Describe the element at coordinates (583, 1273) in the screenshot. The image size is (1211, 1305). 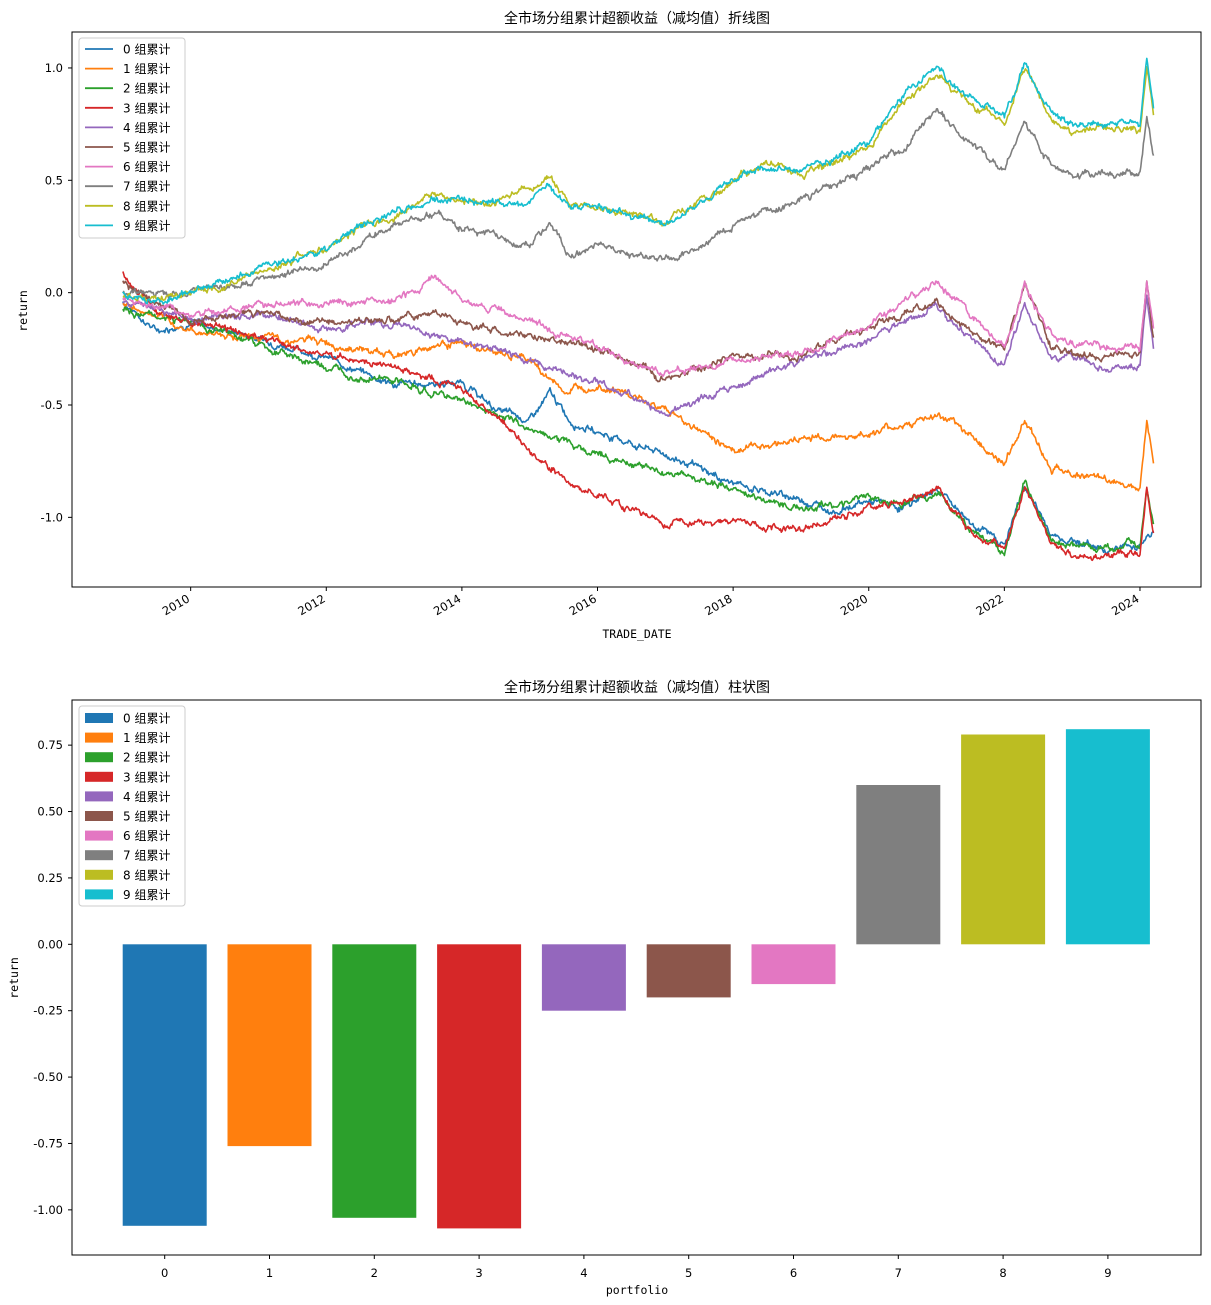
I see `x-tick-label: 4` at that location.